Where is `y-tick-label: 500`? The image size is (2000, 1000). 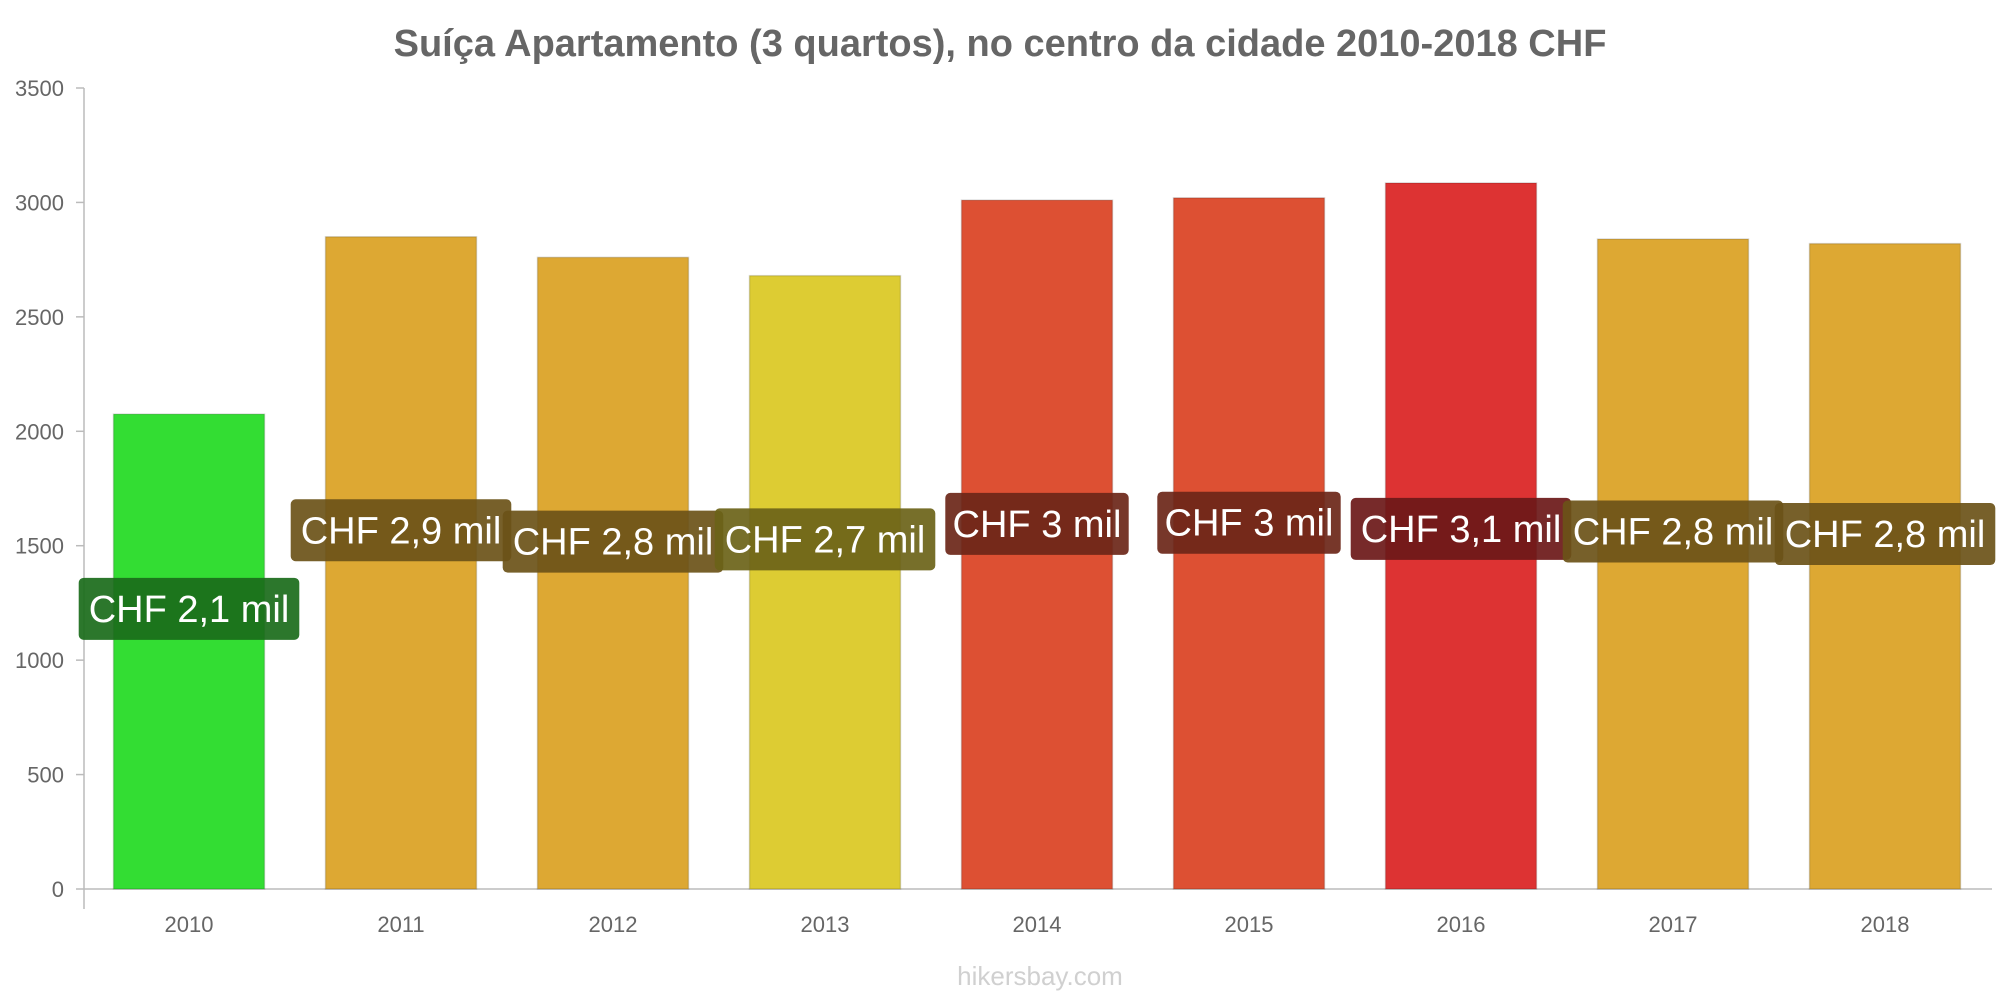
y-tick-label: 500 is located at coordinates (45, 775).